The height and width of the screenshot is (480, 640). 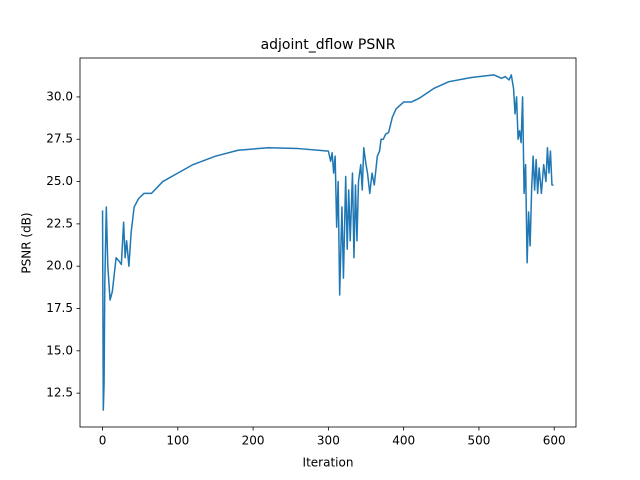 I want to click on y-tick-label: 12.5, so click(x=59, y=393).